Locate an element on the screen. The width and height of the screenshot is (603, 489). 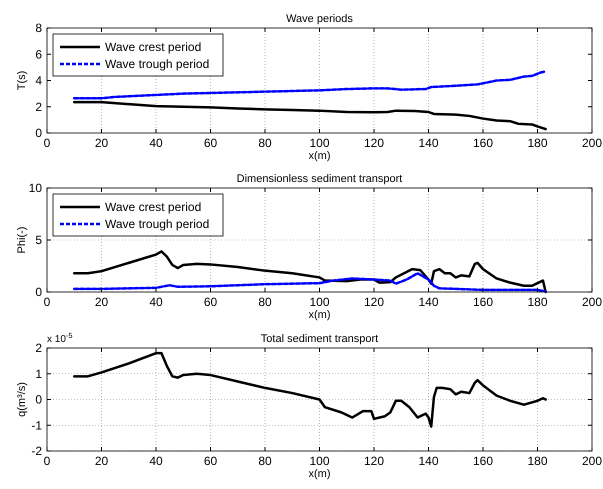
chart-title: Total sediment transport is located at coordinates (319, 339).